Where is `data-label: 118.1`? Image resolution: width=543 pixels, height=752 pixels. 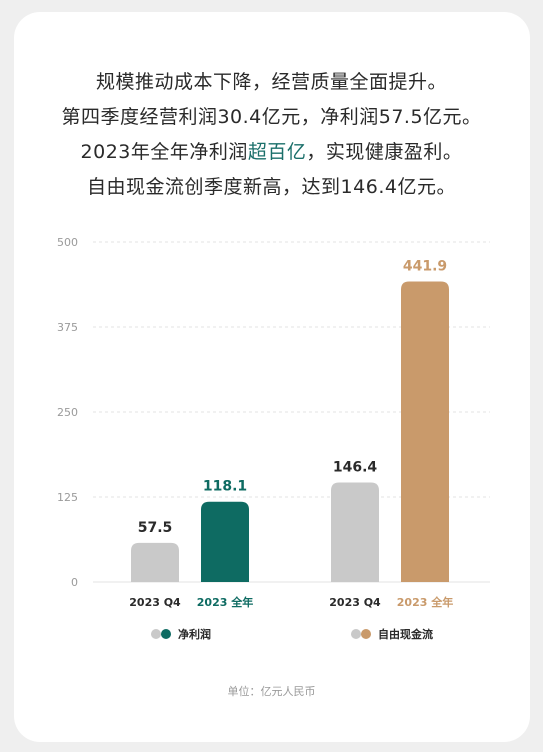 data-label: 118.1 is located at coordinates (225, 487).